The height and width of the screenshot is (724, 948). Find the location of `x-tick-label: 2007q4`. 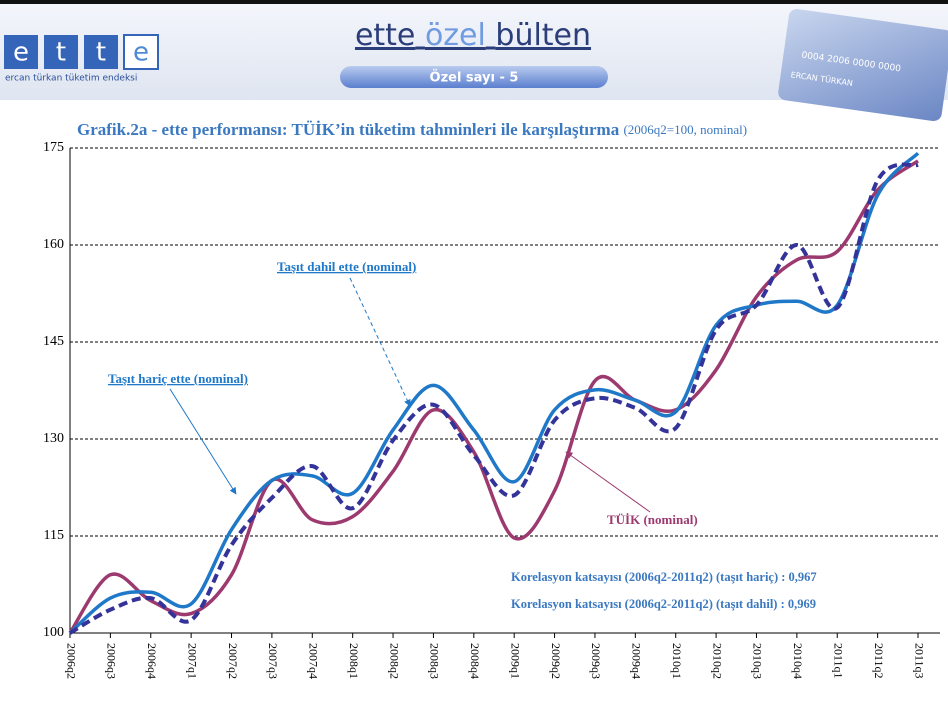

x-tick-label: 2007q4 is located at coordinates (314, 661).